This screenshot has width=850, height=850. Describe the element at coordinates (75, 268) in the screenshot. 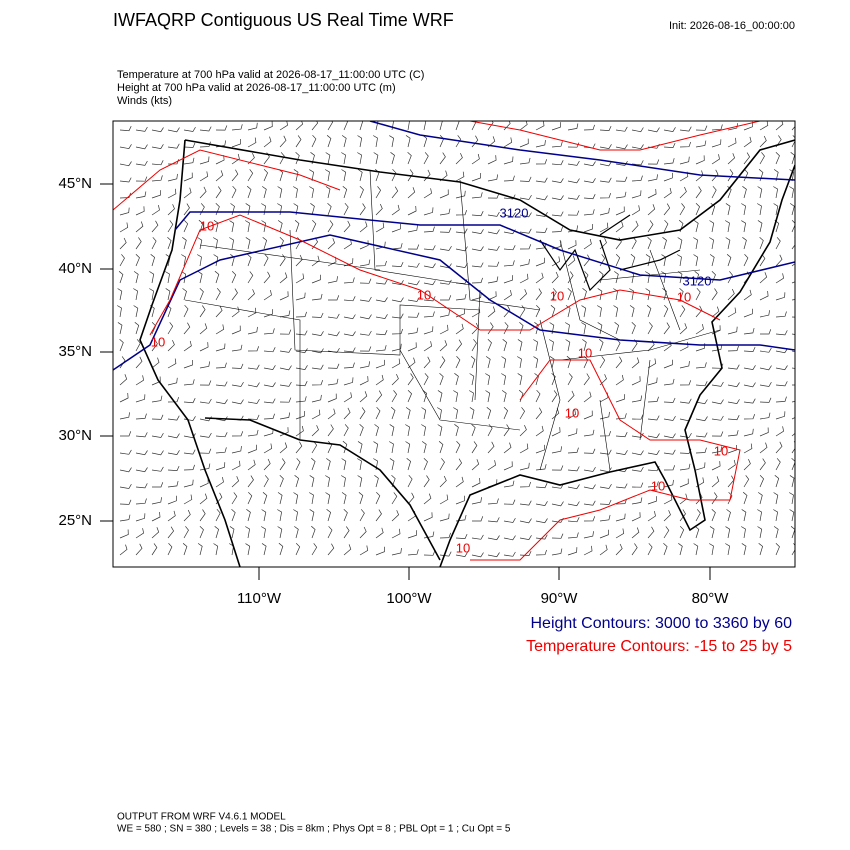

I see `lat-label: 40°N` at that location.